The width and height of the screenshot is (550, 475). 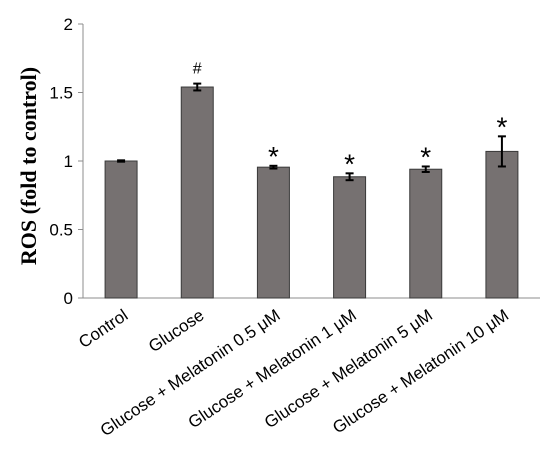 I want to click on x-tick-label: Control, so click(x=103, y=329).